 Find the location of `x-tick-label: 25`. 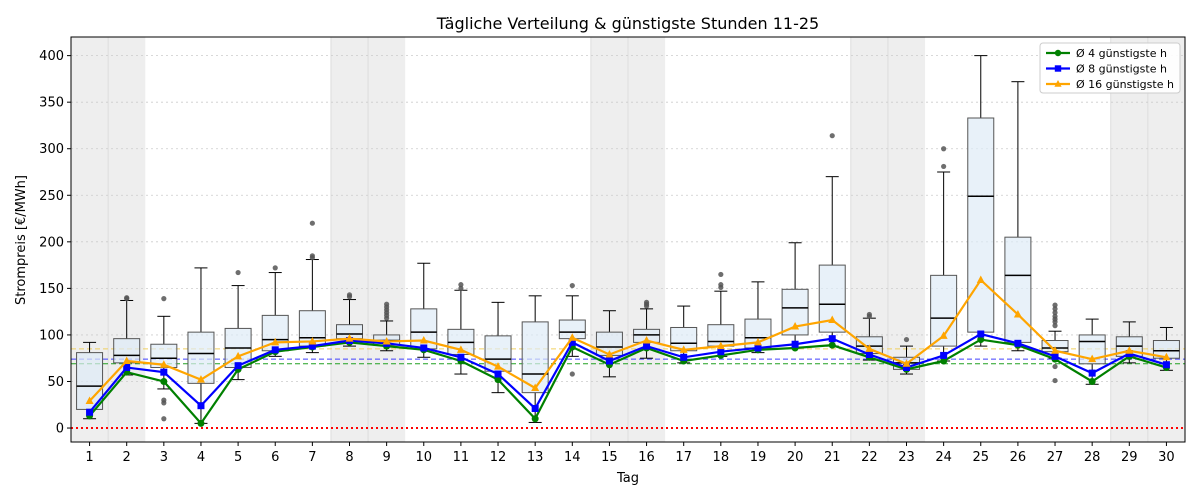

x-tick-label: 25 is located at coordinates (980, 457).